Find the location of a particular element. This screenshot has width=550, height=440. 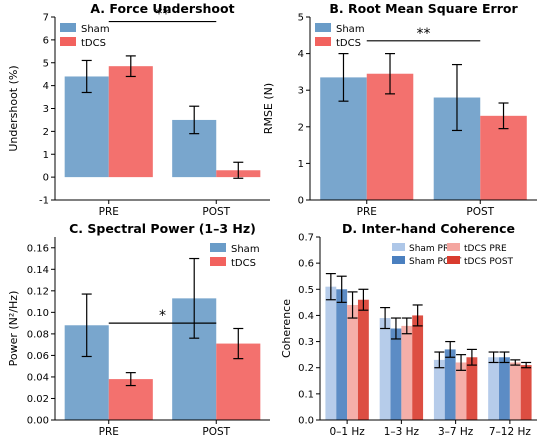

y-axis-label: Power (N²/Hz) is located at coordinates (13, 329).